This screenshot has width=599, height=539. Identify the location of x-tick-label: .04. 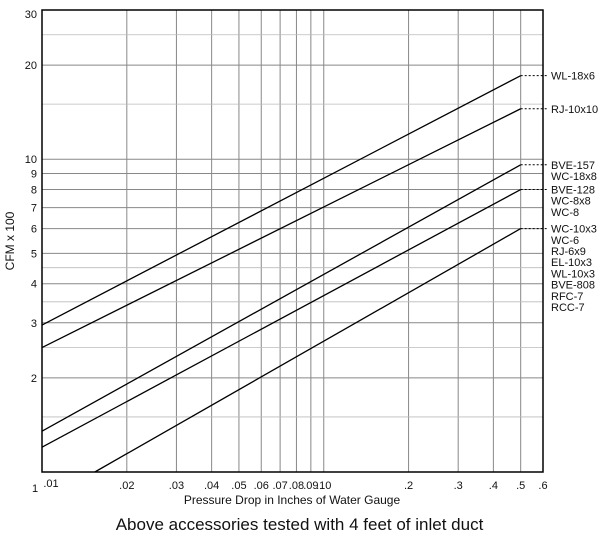
(211, 486).